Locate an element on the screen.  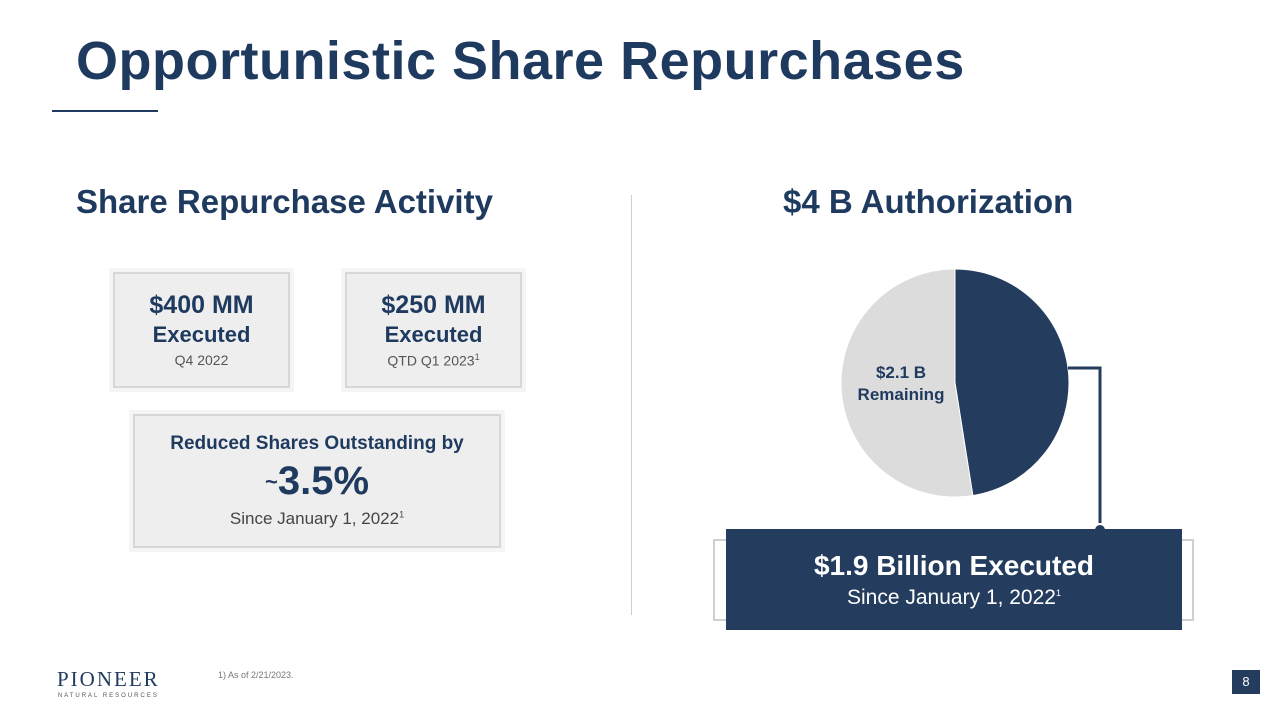
executed-connector-line is located at coordinates (1087, 451).